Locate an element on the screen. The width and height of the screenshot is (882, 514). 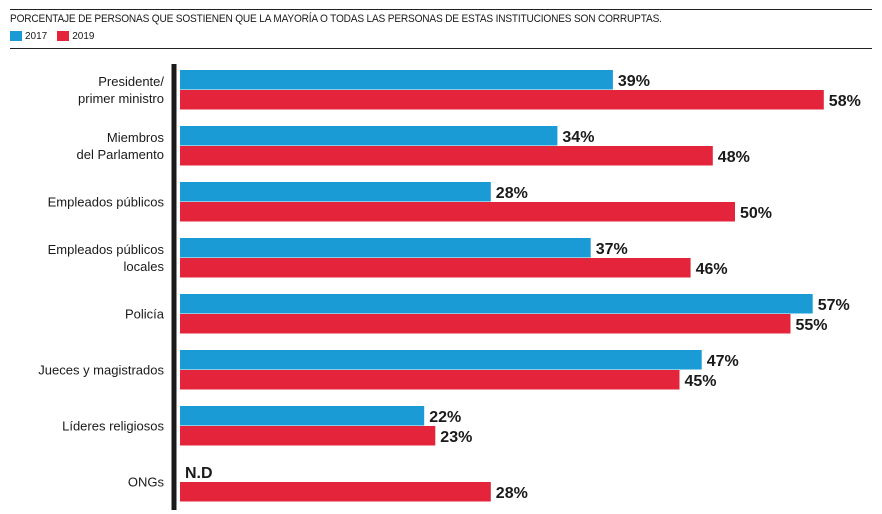
legend-swatch-2017 is located at coordinates (16, 36).